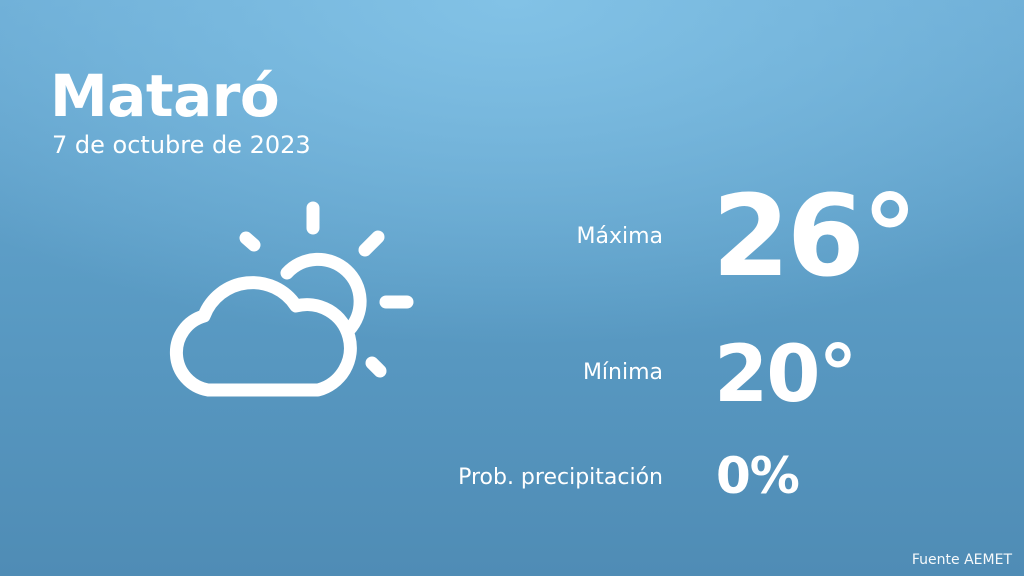 Image resolution: width=1024 pixels, height=576 pixels. What do you see at coordinates (786, 375) in the screenshot?
I see `min-temp-value: 20°` at bounding box center [786, 375].